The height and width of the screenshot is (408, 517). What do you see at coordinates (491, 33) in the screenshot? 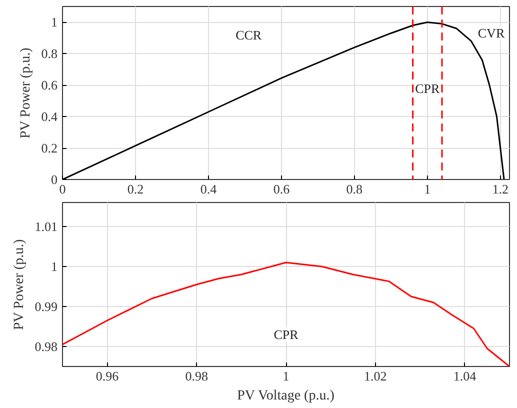
I see `annotation: CVR` at bounding box center [491, 33].